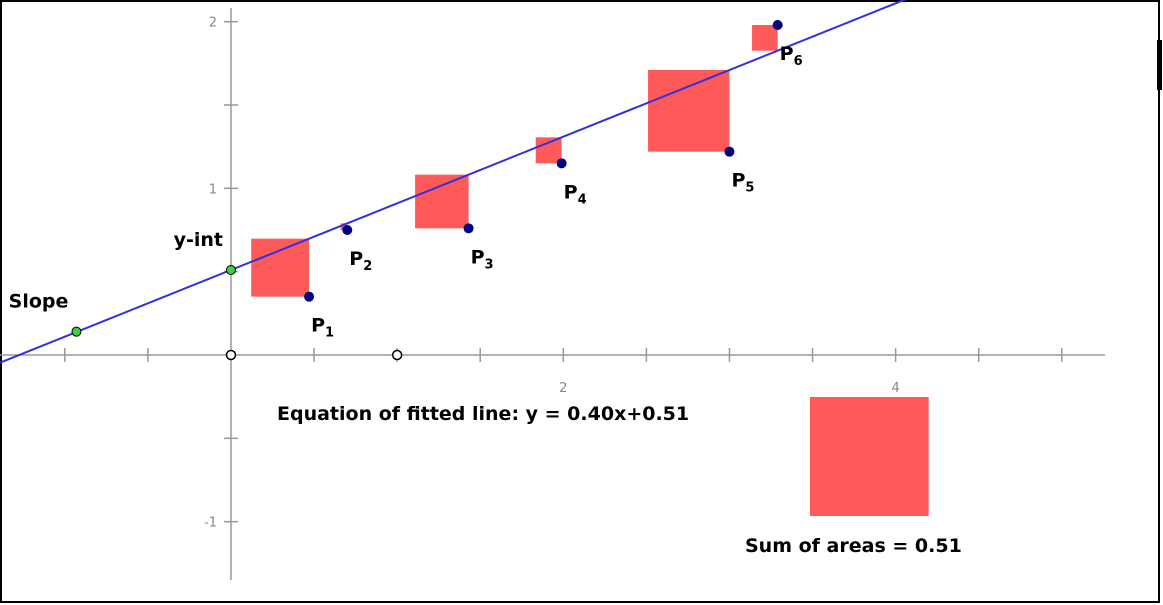 The height and width of the screenshot is (605, 1163). Describe the element at coordinates (895, 388) in the screenshot. I see `x-tick-label: 4` at that location.